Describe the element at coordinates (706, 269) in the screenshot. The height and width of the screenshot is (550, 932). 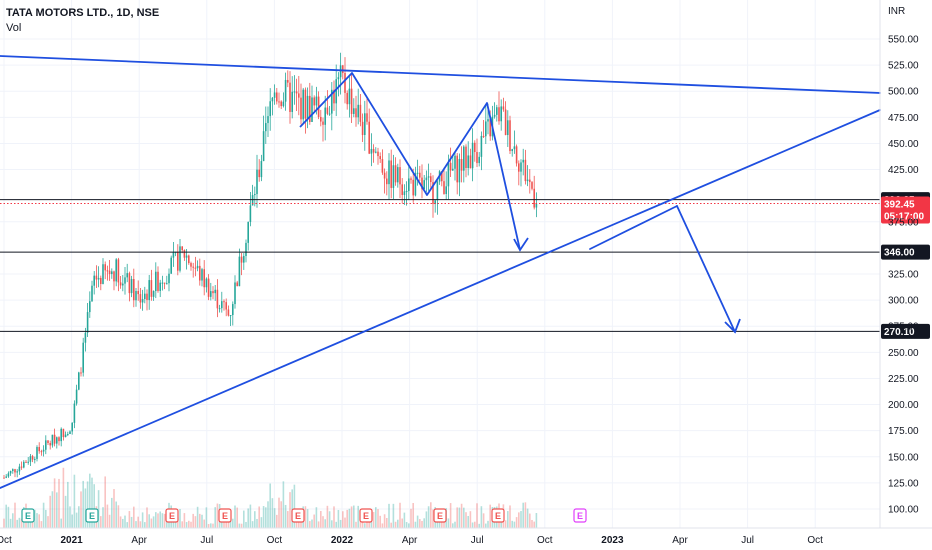
I see `projection-target-line` at that location.